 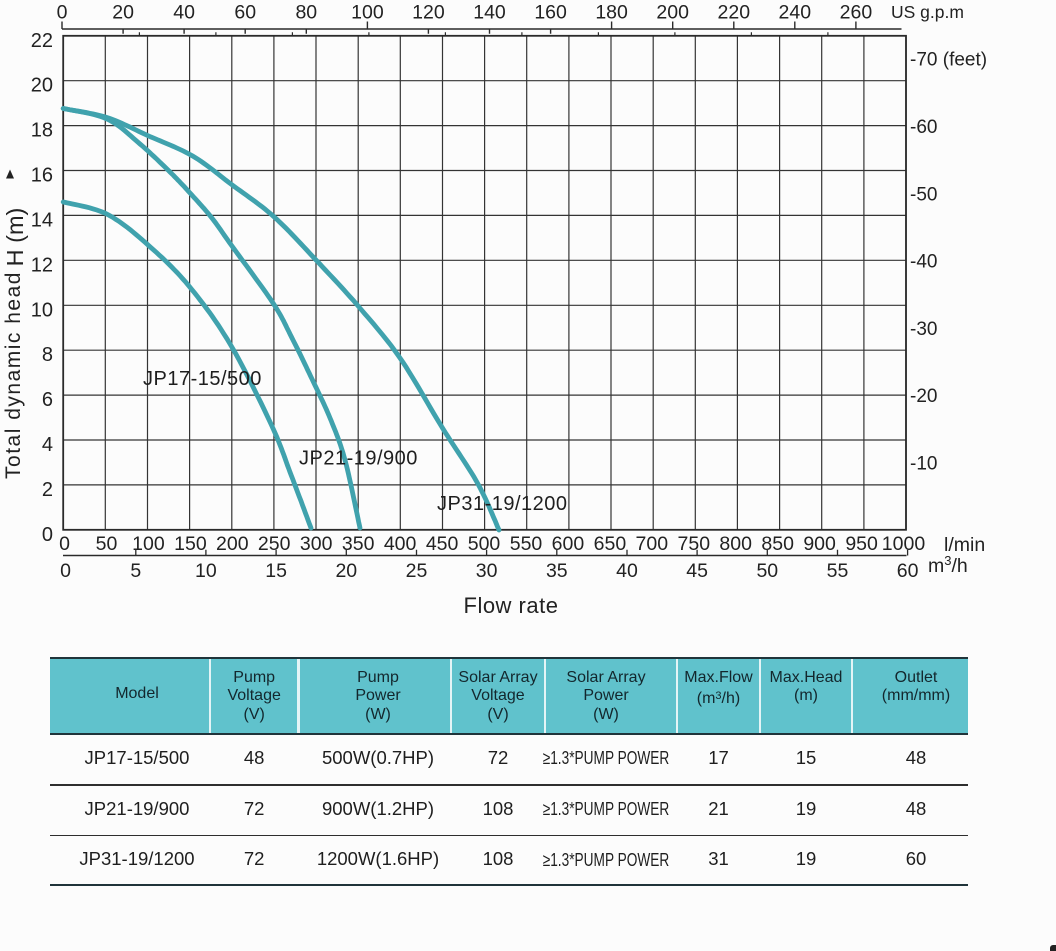 What do you see at coordinates (550, 13) in the screenshot?
I see `svg-text: 160` at bounding box center [550, 13].